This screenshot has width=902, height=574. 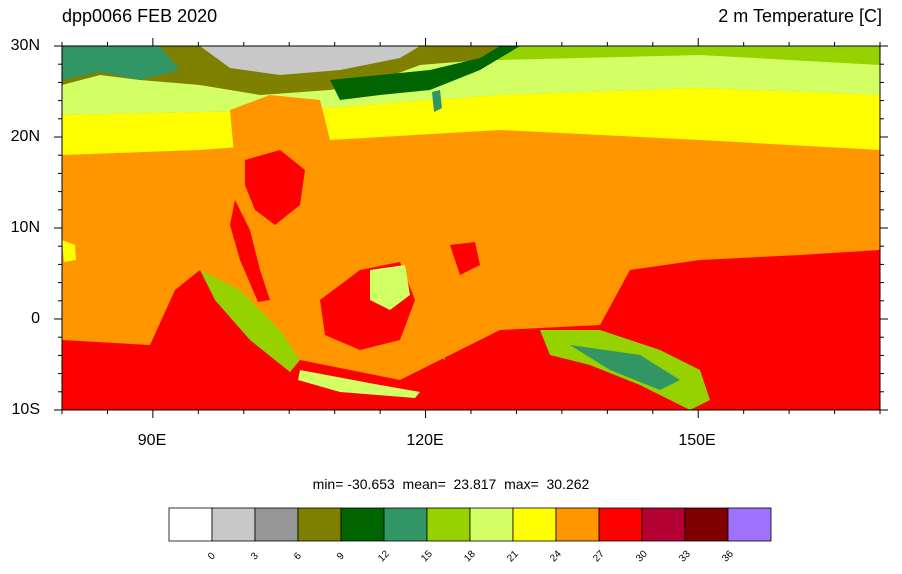 What do you see at coordinates (152, 440) in the screenshot?
I see `lon-label-90e: 90E` at bounding box center [152, 440].